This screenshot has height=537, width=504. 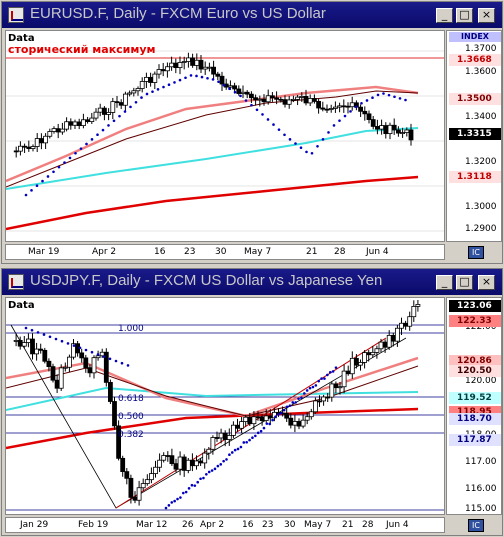 What do you see at coordinates (160, 252) in the screenshot?
I see `time-tick: 16` at bounding box center [160, 252].